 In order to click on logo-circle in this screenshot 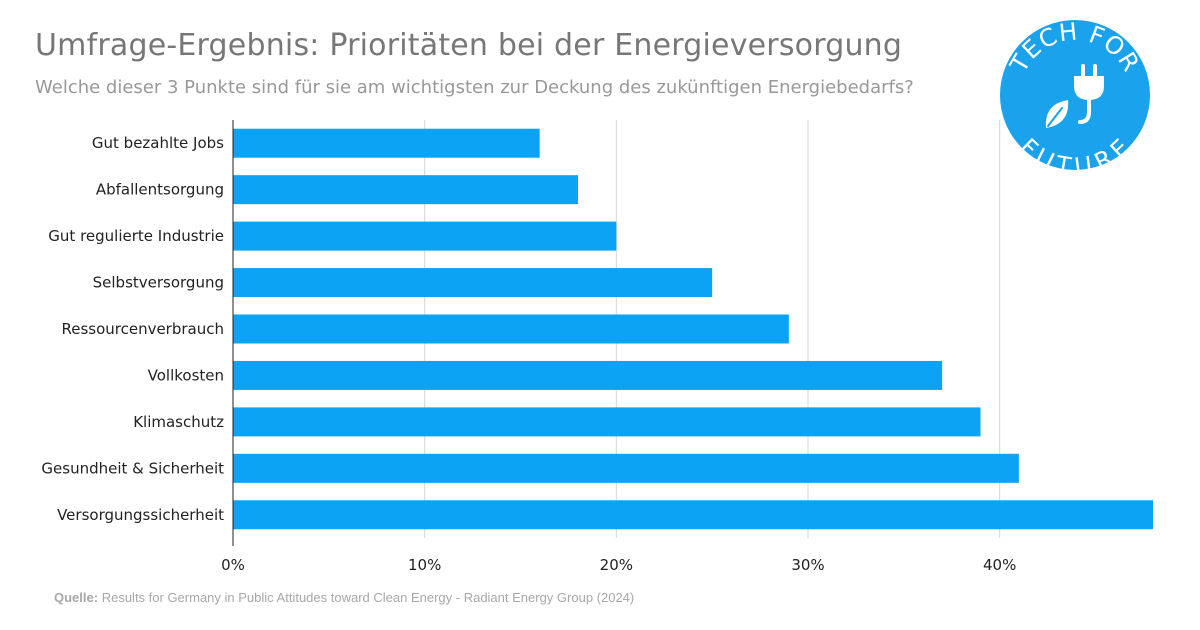, I will do `click(1075, 95)`.